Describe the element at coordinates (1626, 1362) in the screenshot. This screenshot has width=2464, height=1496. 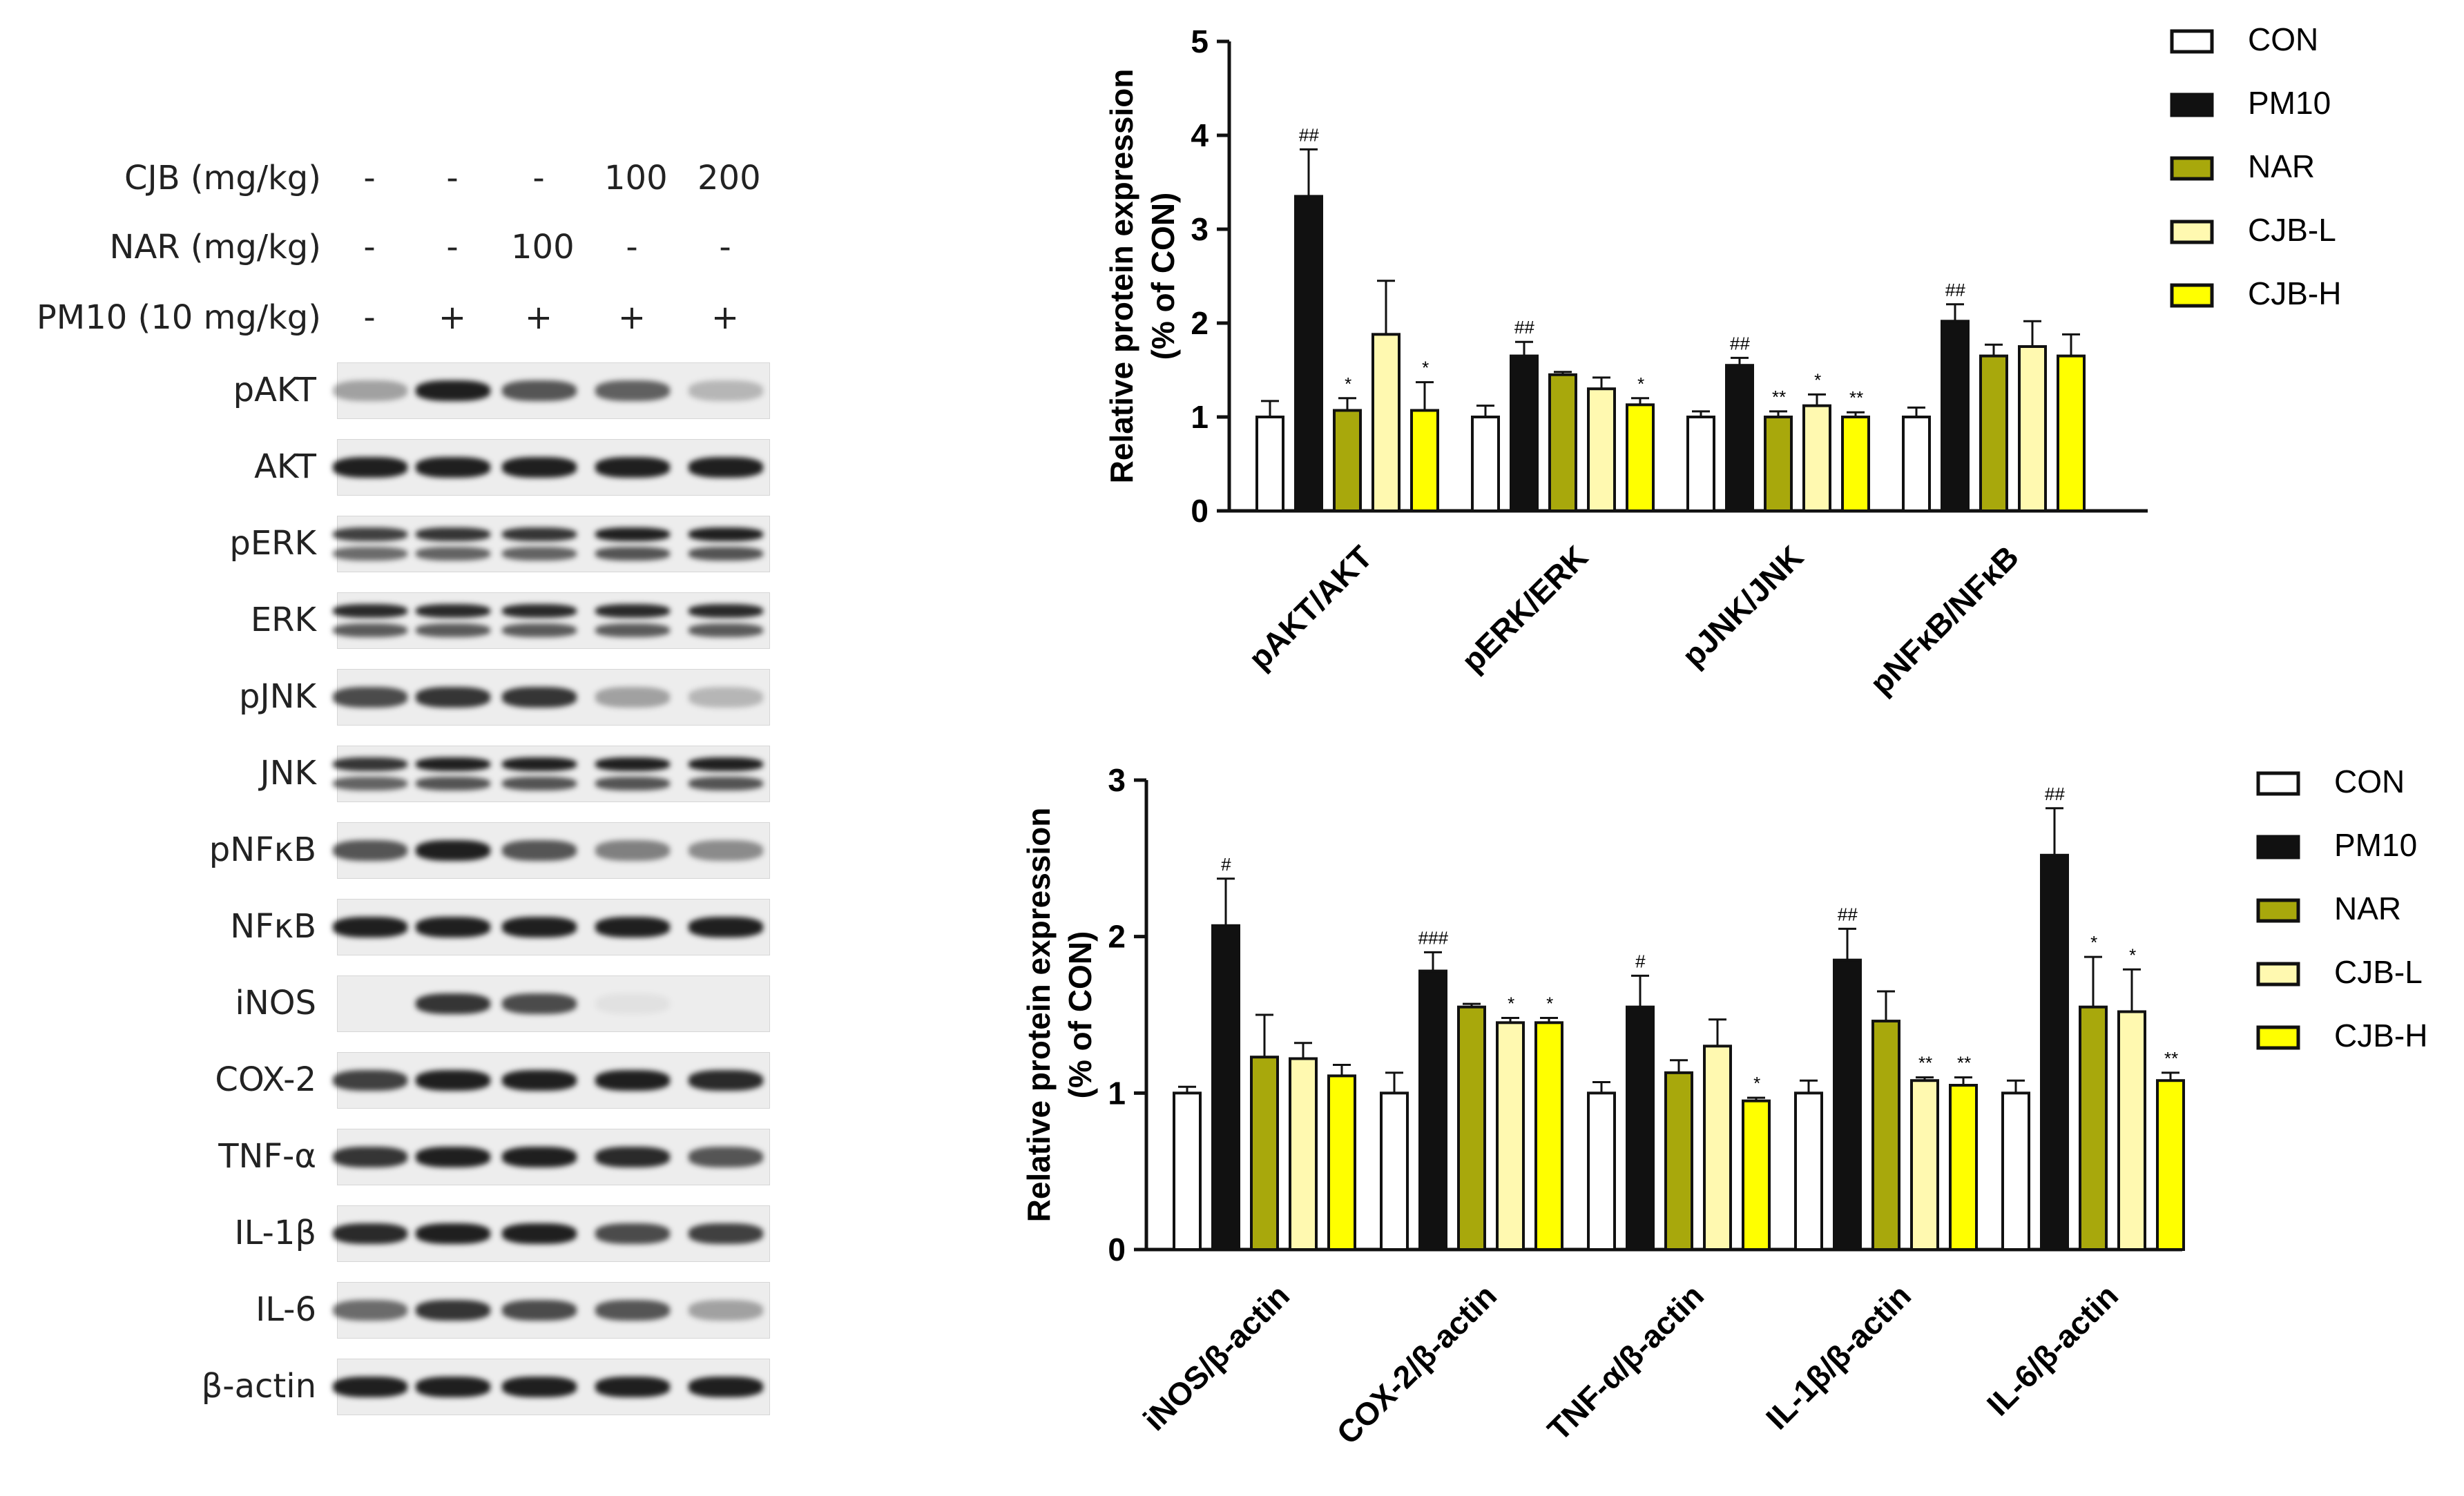
I see `x-category-label: TNF-α/β-actin` at that location.